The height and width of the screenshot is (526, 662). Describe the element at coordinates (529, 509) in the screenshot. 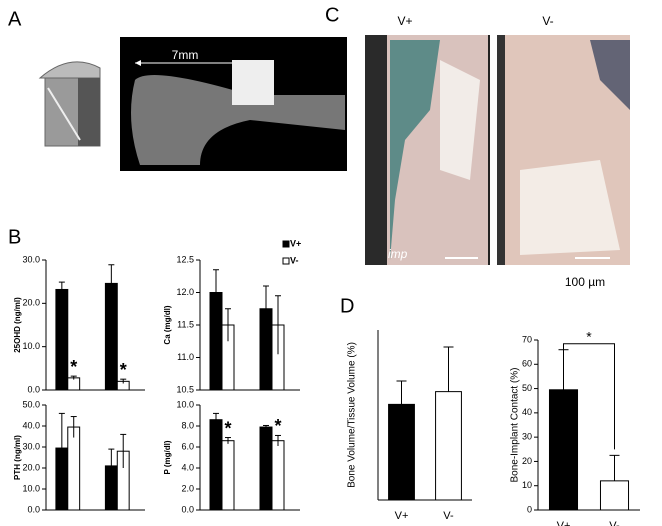

I see `y-tick-label: 0` at that location.